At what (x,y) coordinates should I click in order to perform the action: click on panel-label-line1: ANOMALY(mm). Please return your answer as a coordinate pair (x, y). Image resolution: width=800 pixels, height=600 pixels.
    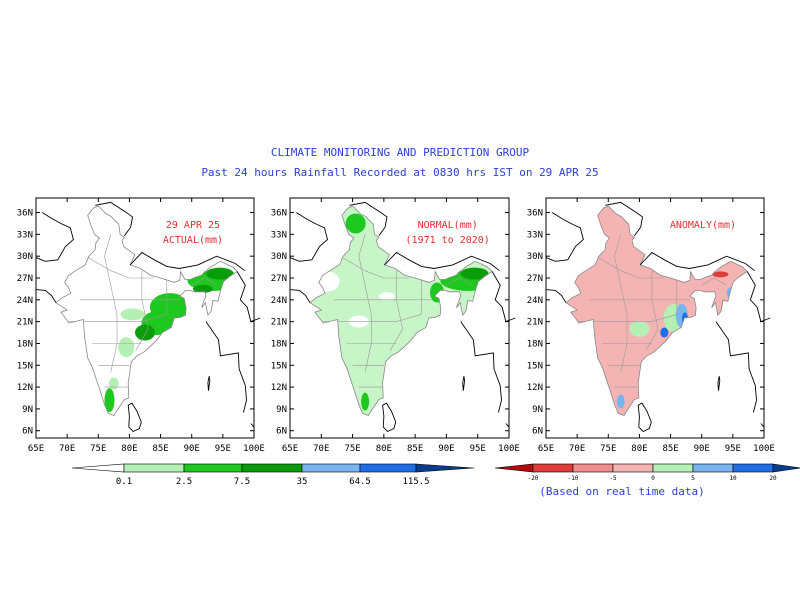
    Looking at the image, I should click on (703, 225).